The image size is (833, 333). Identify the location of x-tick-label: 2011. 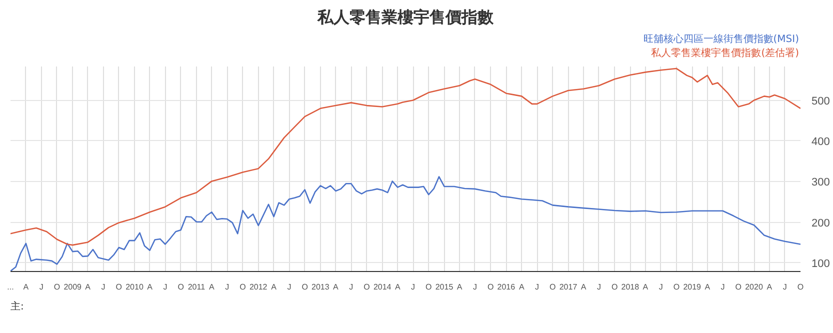
(197, 287).